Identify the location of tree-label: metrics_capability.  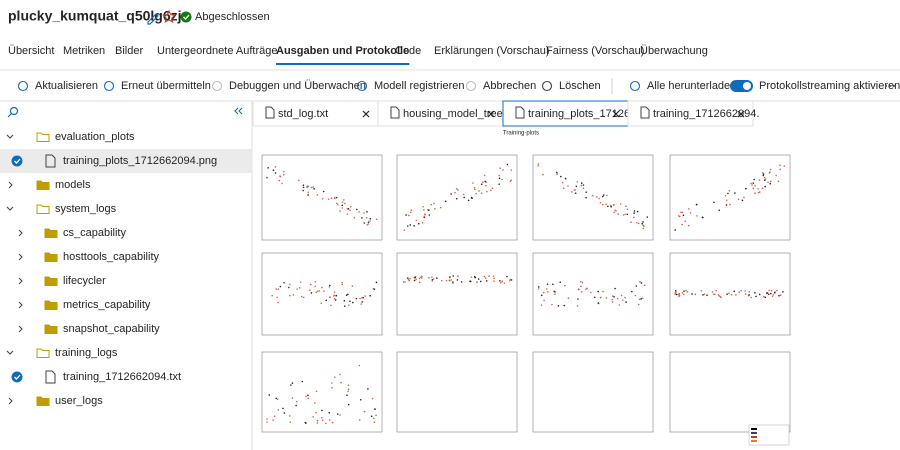
(107, 305).